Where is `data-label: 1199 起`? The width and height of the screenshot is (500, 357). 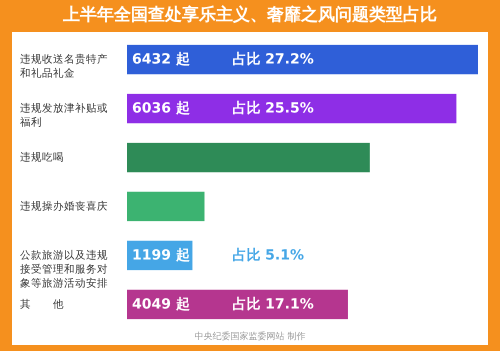
data-label: 1199 起 is located at coordinates (161, 255).